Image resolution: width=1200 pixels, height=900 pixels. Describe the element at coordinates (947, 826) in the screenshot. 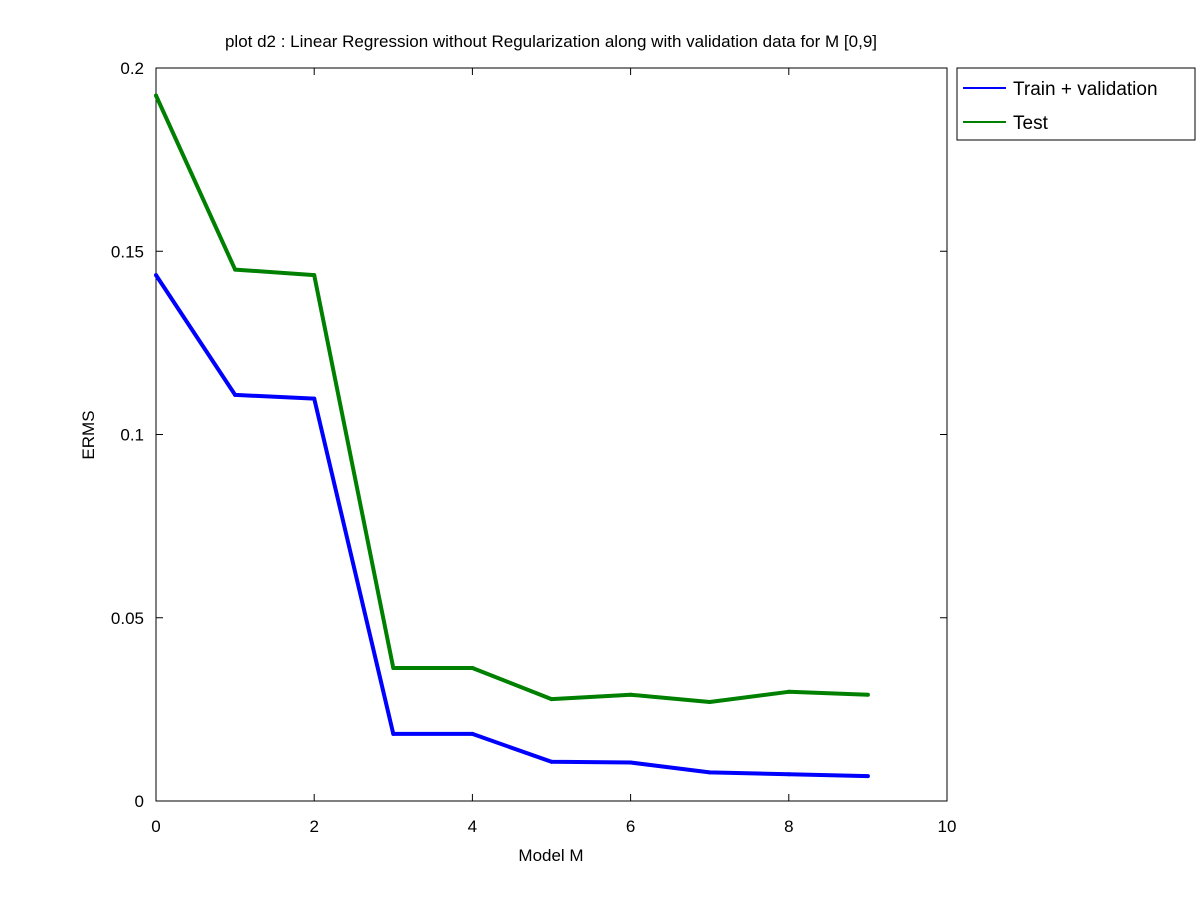

I see `x-tick-label: 10` at that location.